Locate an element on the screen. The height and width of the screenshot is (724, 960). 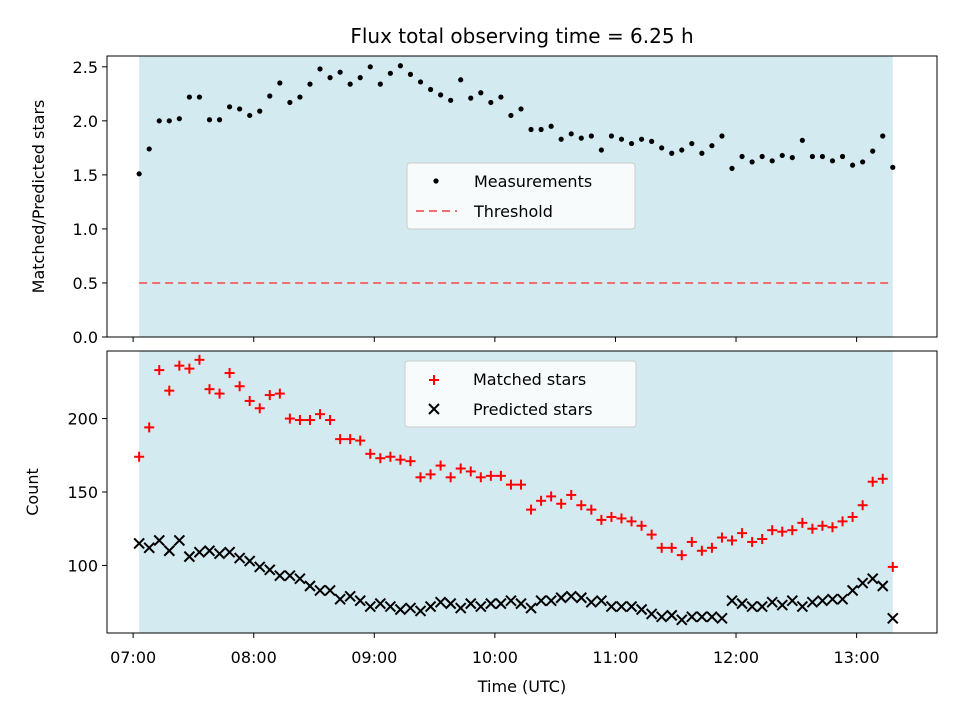
ratio-y-tick-label: 1.5 is located at coordinates (85, 175).